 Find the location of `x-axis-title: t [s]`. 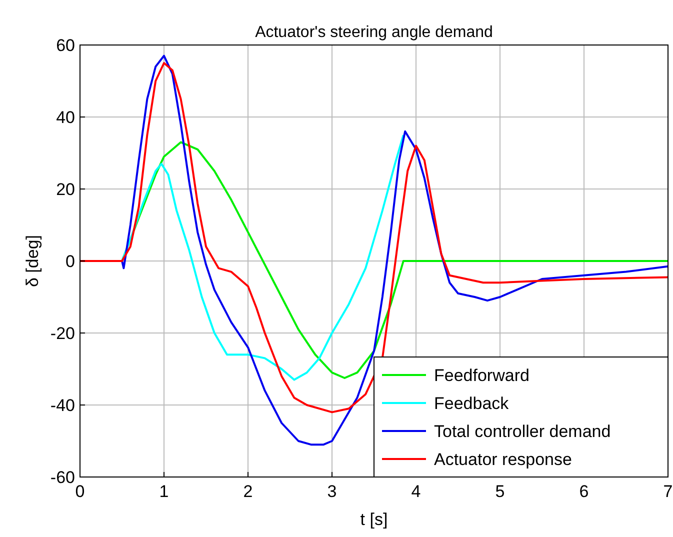

x-axis-title: t [s] is located at coordinates (374, 519).